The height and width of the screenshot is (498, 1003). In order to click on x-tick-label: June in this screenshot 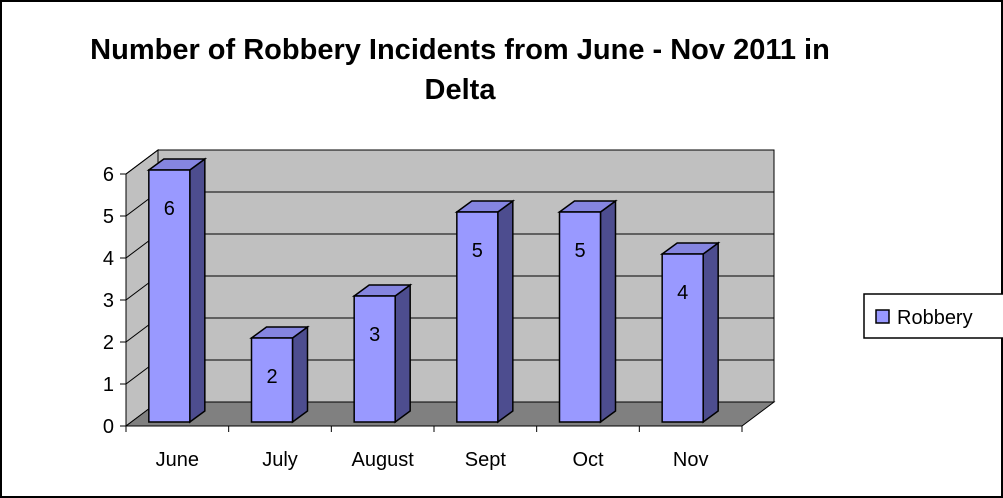, I will do `click(177, 460)`.